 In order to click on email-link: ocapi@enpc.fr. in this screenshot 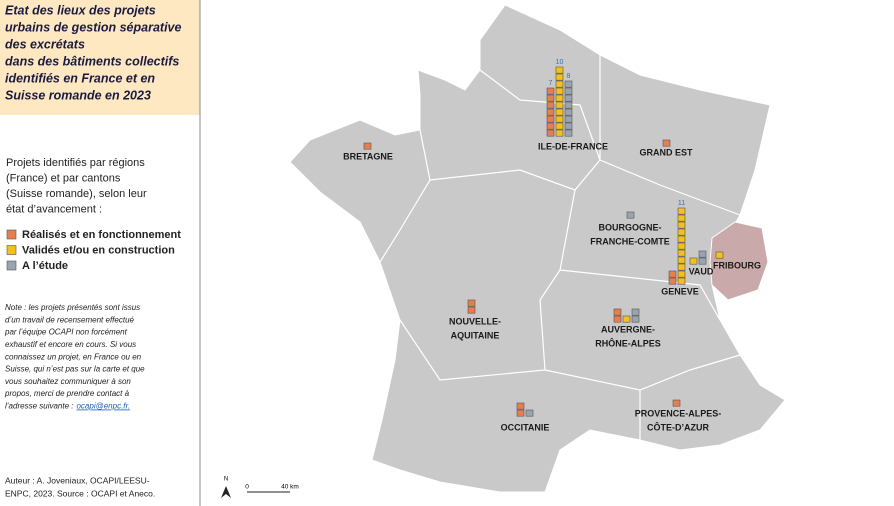, I will do `click(103, 406)`.